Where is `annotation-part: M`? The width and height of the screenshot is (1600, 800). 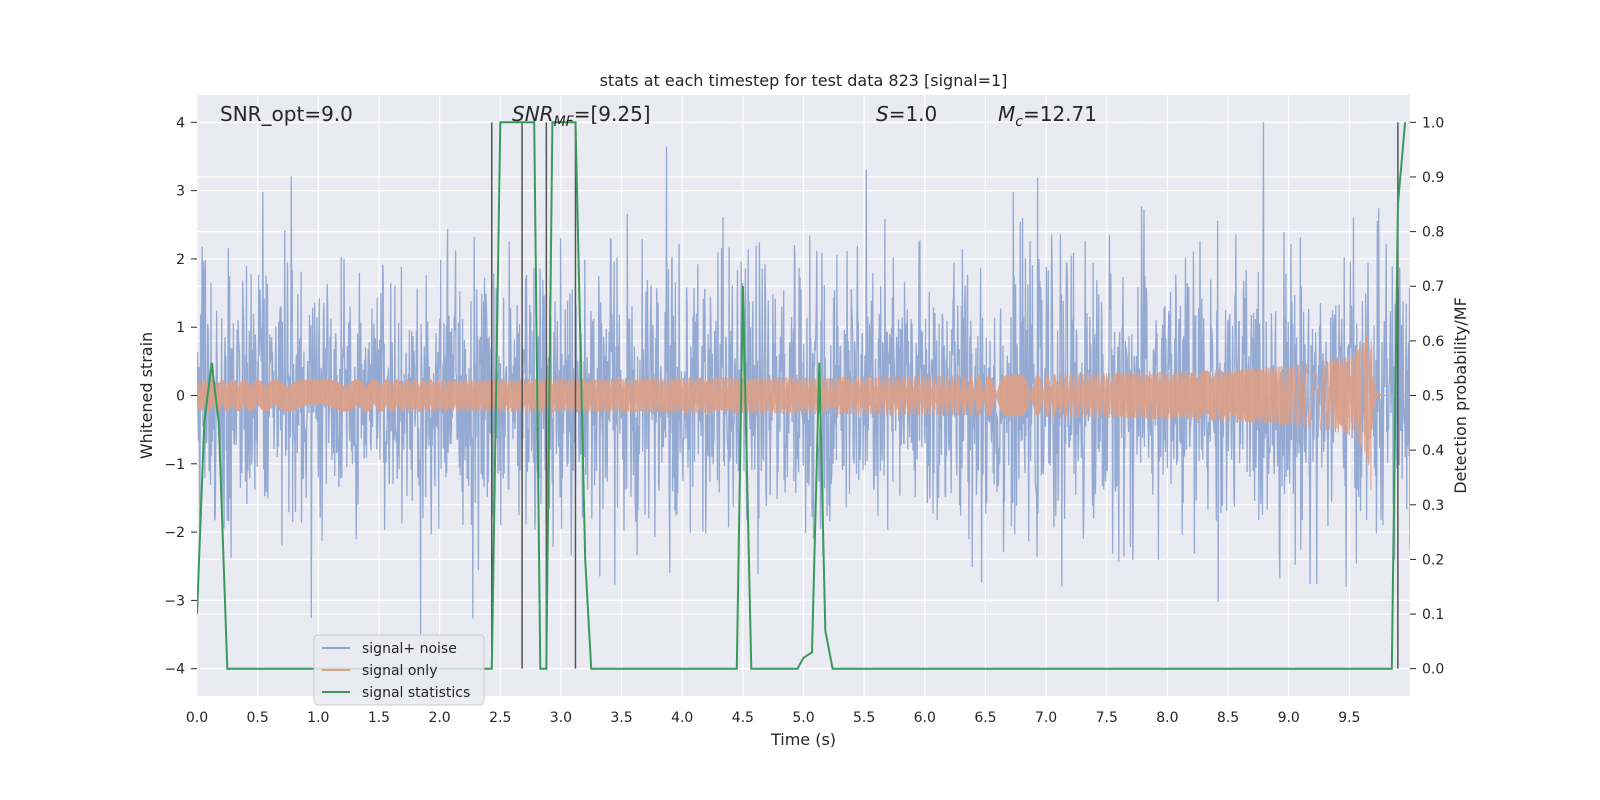
annotation-part: M is located at coordinates (1006, 114).